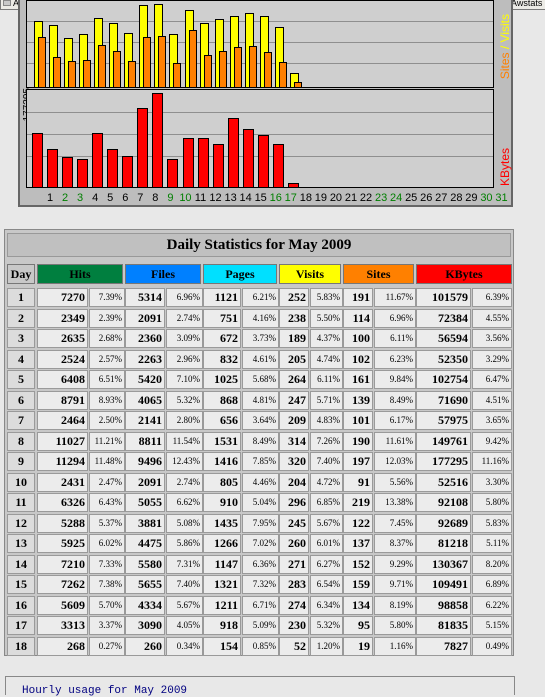  Describe the element at coordinates (471, 198) in the screenshot. I see `day-label: 29` at that location.